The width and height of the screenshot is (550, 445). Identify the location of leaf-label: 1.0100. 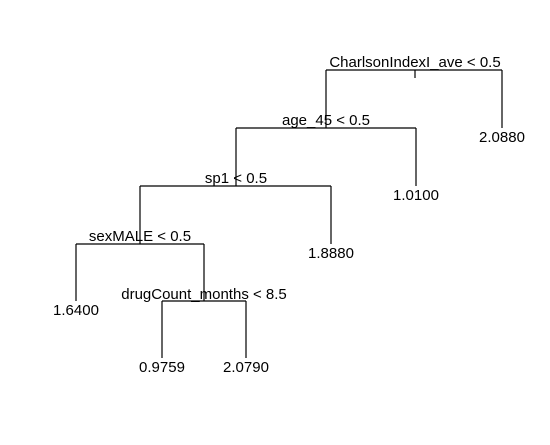
(416, 195).